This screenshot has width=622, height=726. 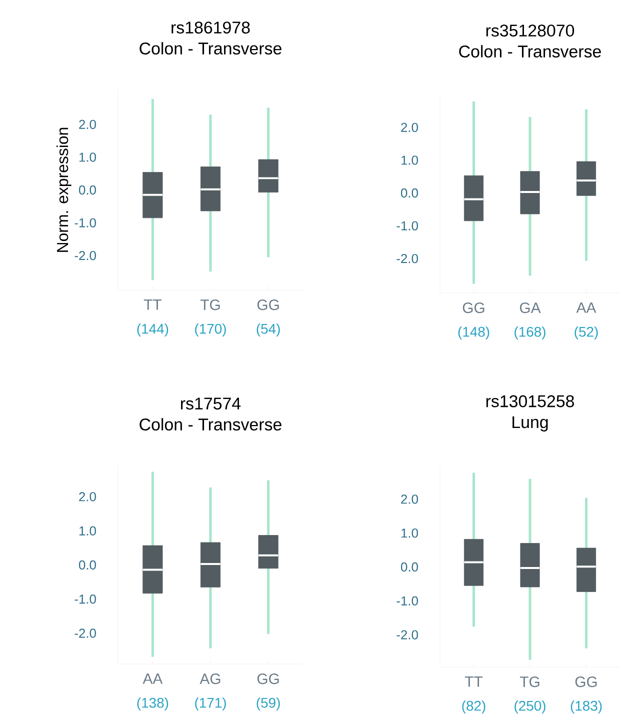 What do you see at coordinates (586, 333) in the screenshot?
I see `text: (52)` at bounding box center [586, 333].